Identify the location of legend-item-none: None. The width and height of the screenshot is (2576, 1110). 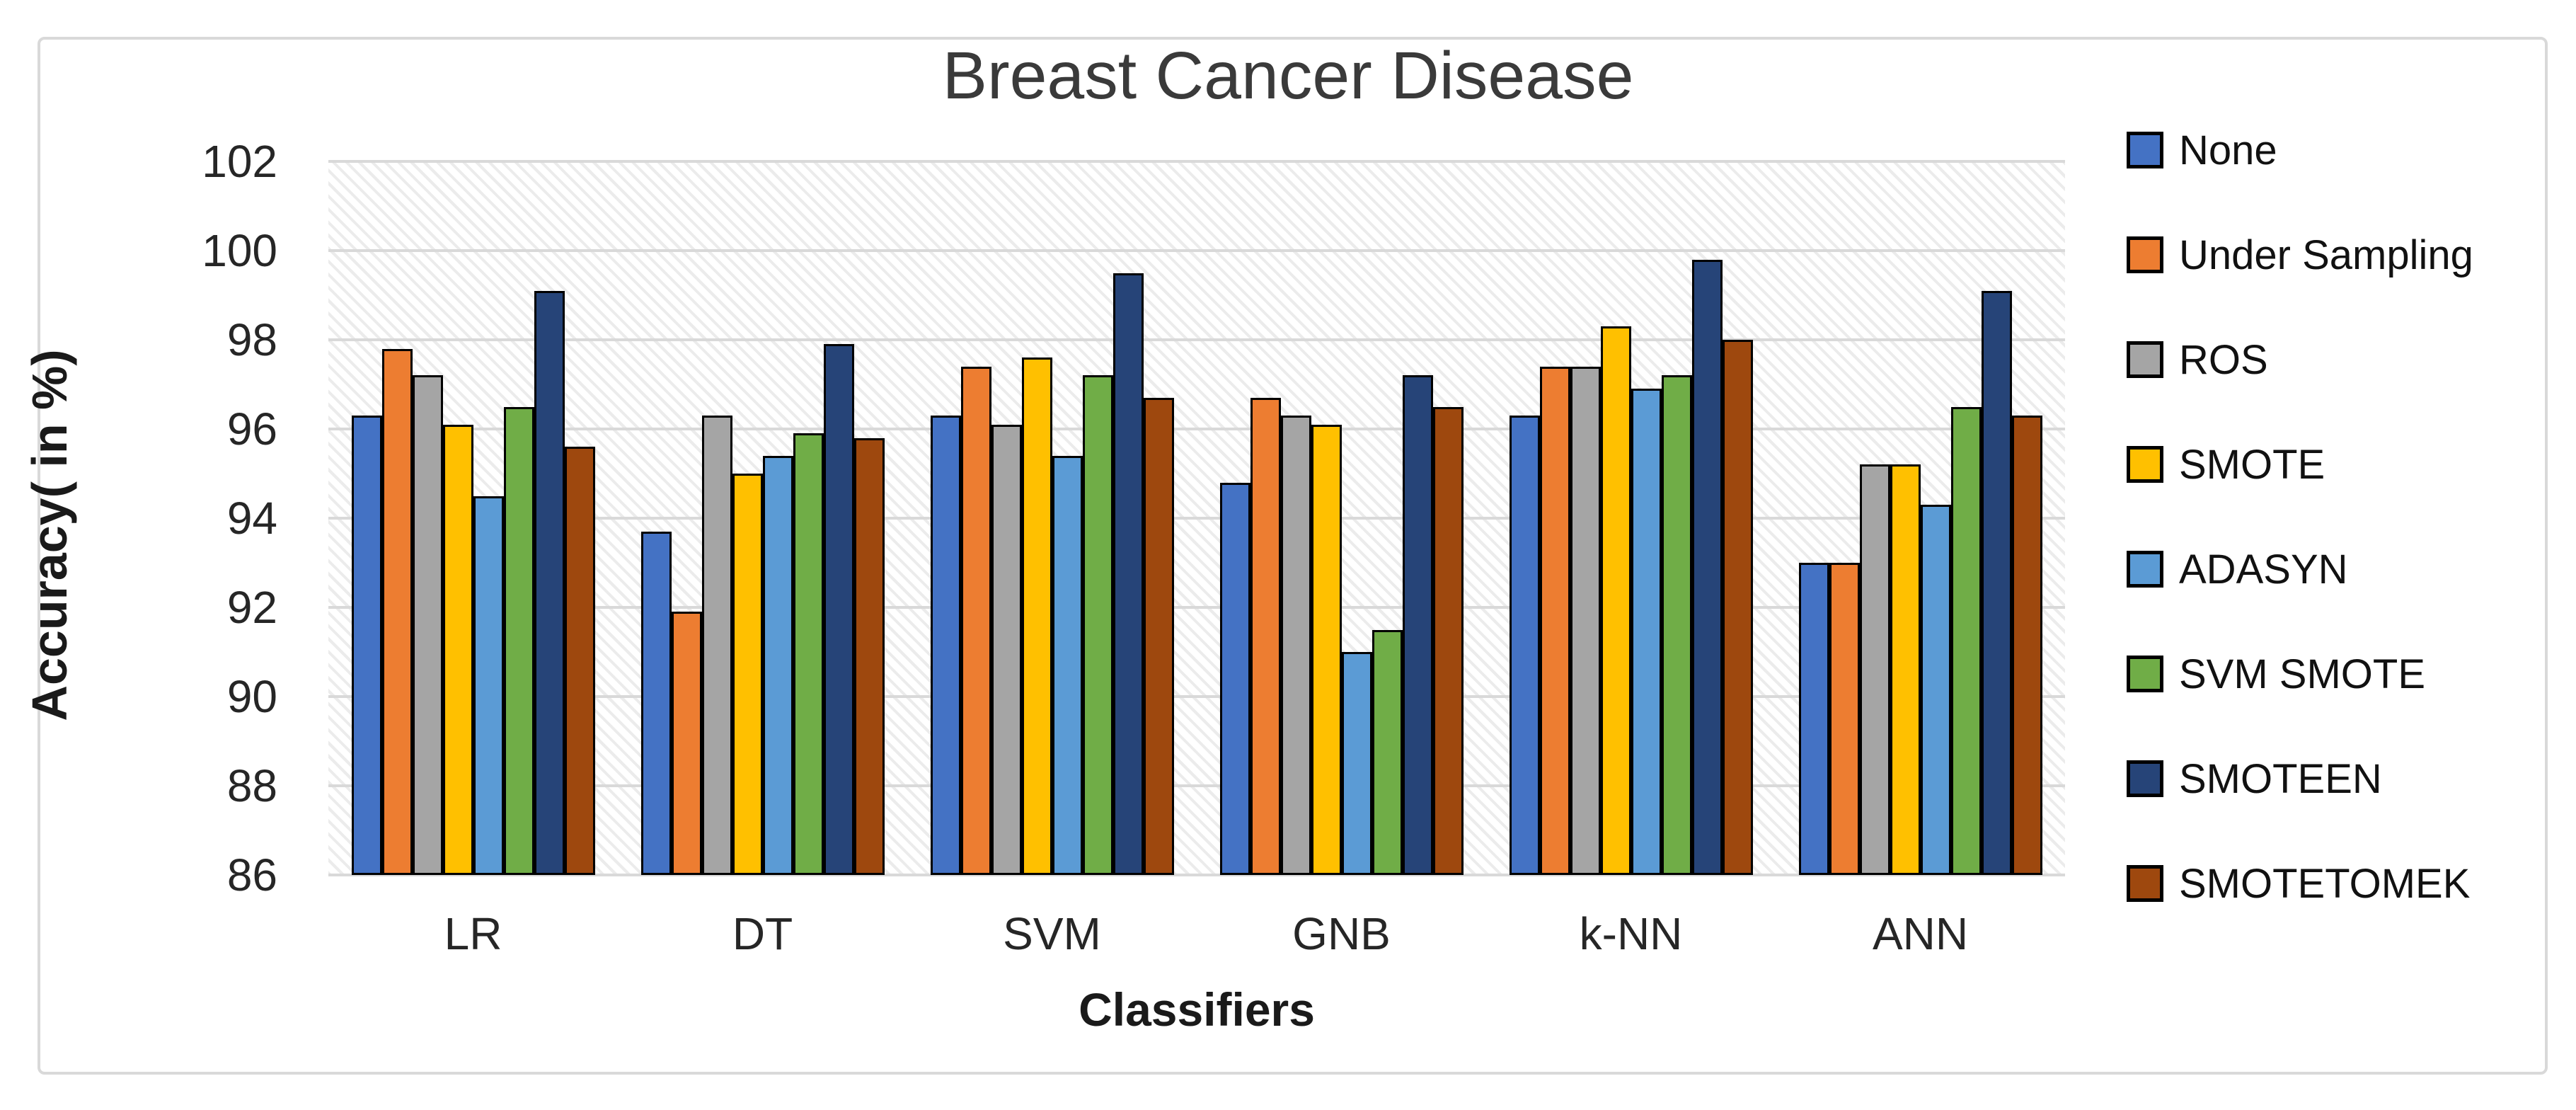
(2202, 150).